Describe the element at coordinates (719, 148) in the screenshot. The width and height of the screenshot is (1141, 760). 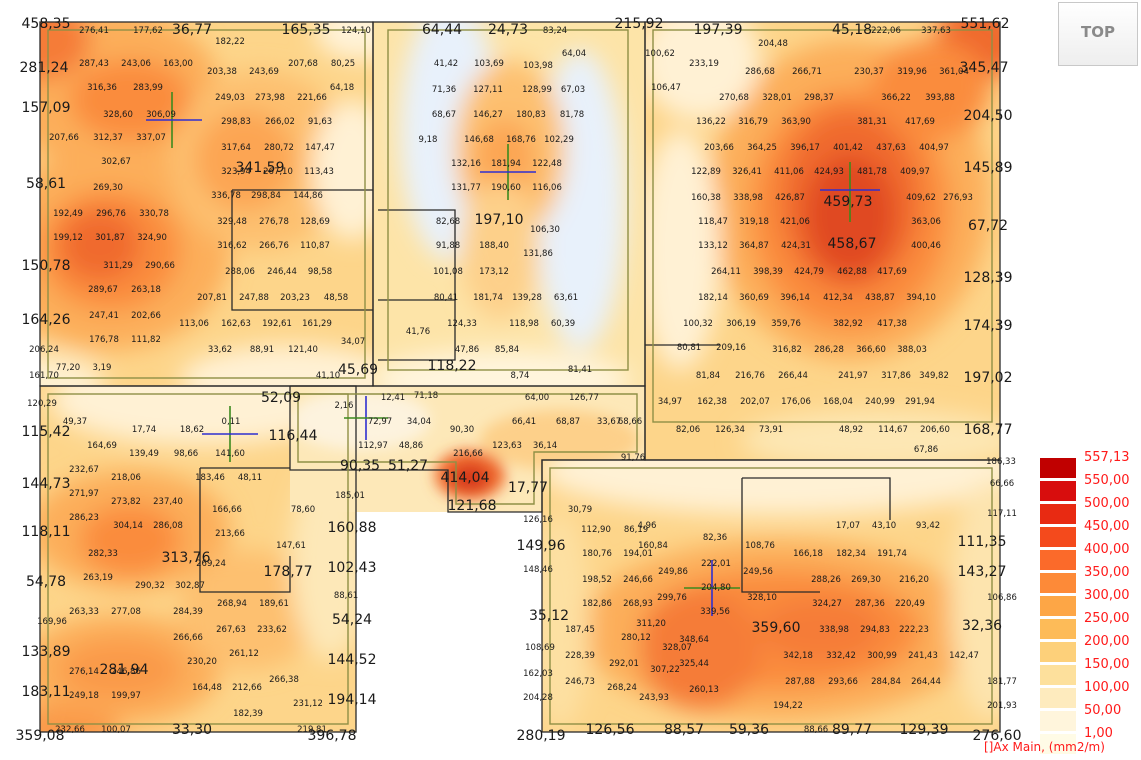
I see `value-label-small: 203,66` at that location.